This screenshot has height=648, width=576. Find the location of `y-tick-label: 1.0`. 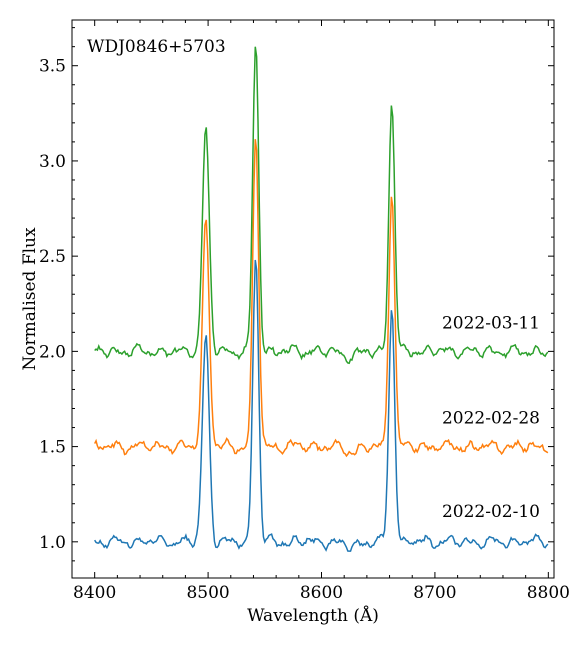

y-tick-label: 1.0 is located at coordinates (52, 543).